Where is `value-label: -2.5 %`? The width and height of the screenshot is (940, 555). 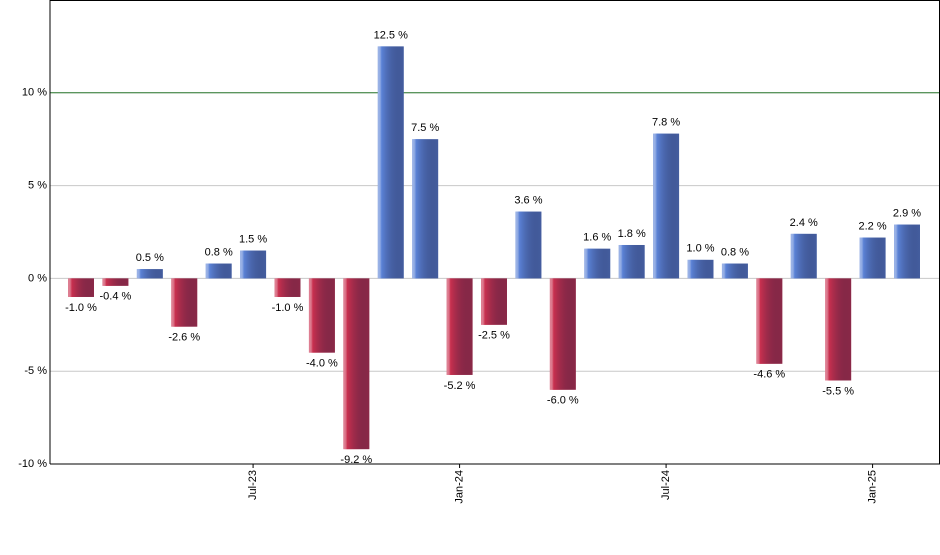
value-label: -2.5 % is located at coordinates (494, 336).